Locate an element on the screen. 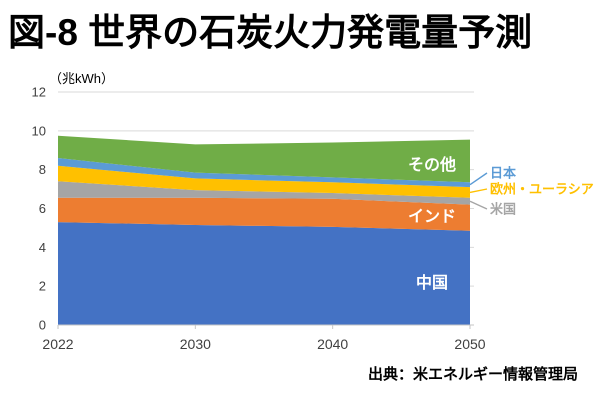 The height and width of the screenshot is (400, 600). y-axis-tick-label-10: 10 is located at coordinates (39, 130).